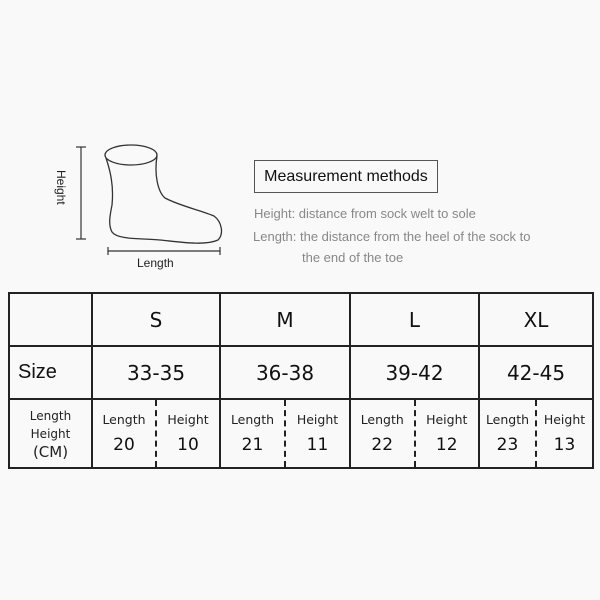 The width and height of the screenshot is (600, 600). I want to click on measurement-methods-title: Measurement methods, so click(346, 176).